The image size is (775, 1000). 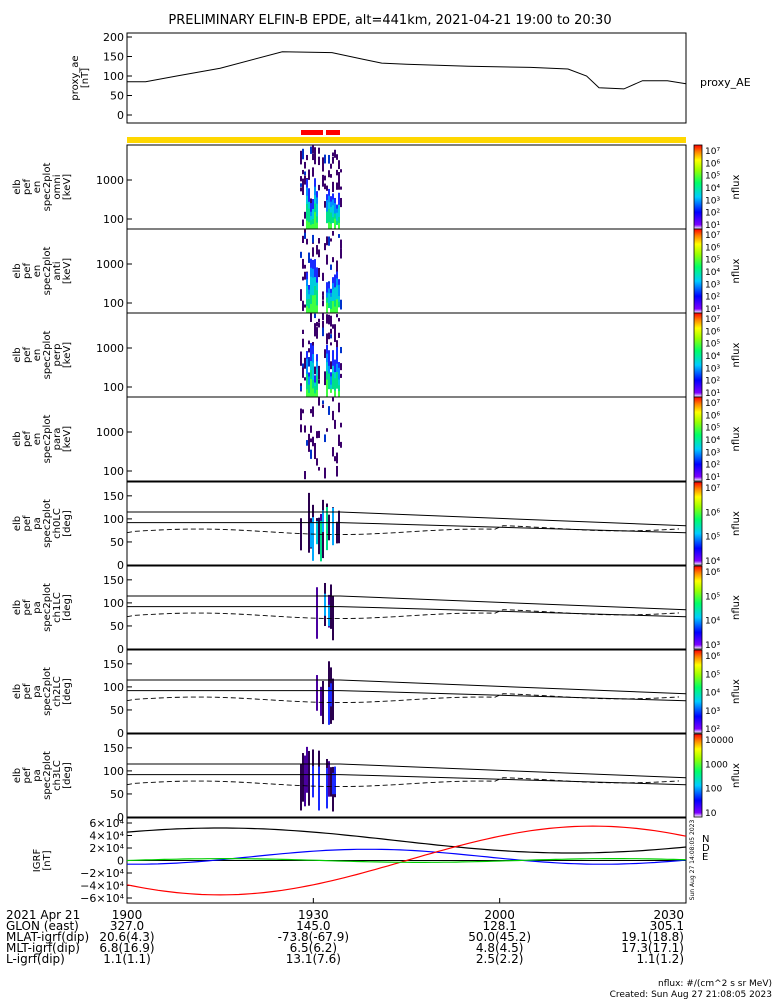 I want to click on spectrogram-marks, so click(x=321, y=271).